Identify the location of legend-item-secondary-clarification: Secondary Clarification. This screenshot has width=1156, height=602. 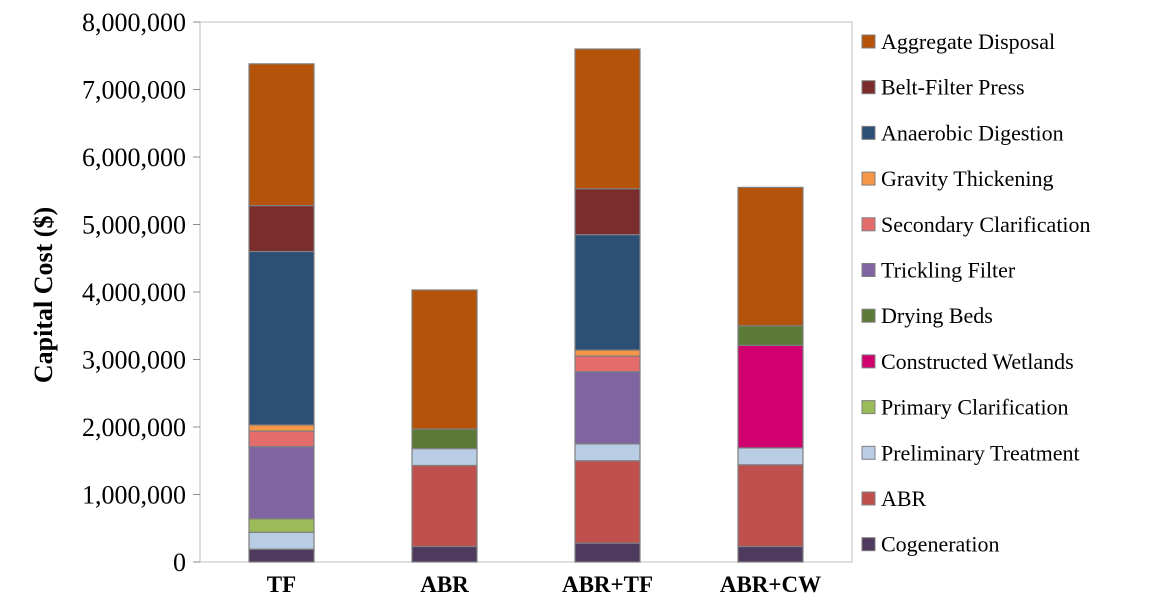
(976, 224).